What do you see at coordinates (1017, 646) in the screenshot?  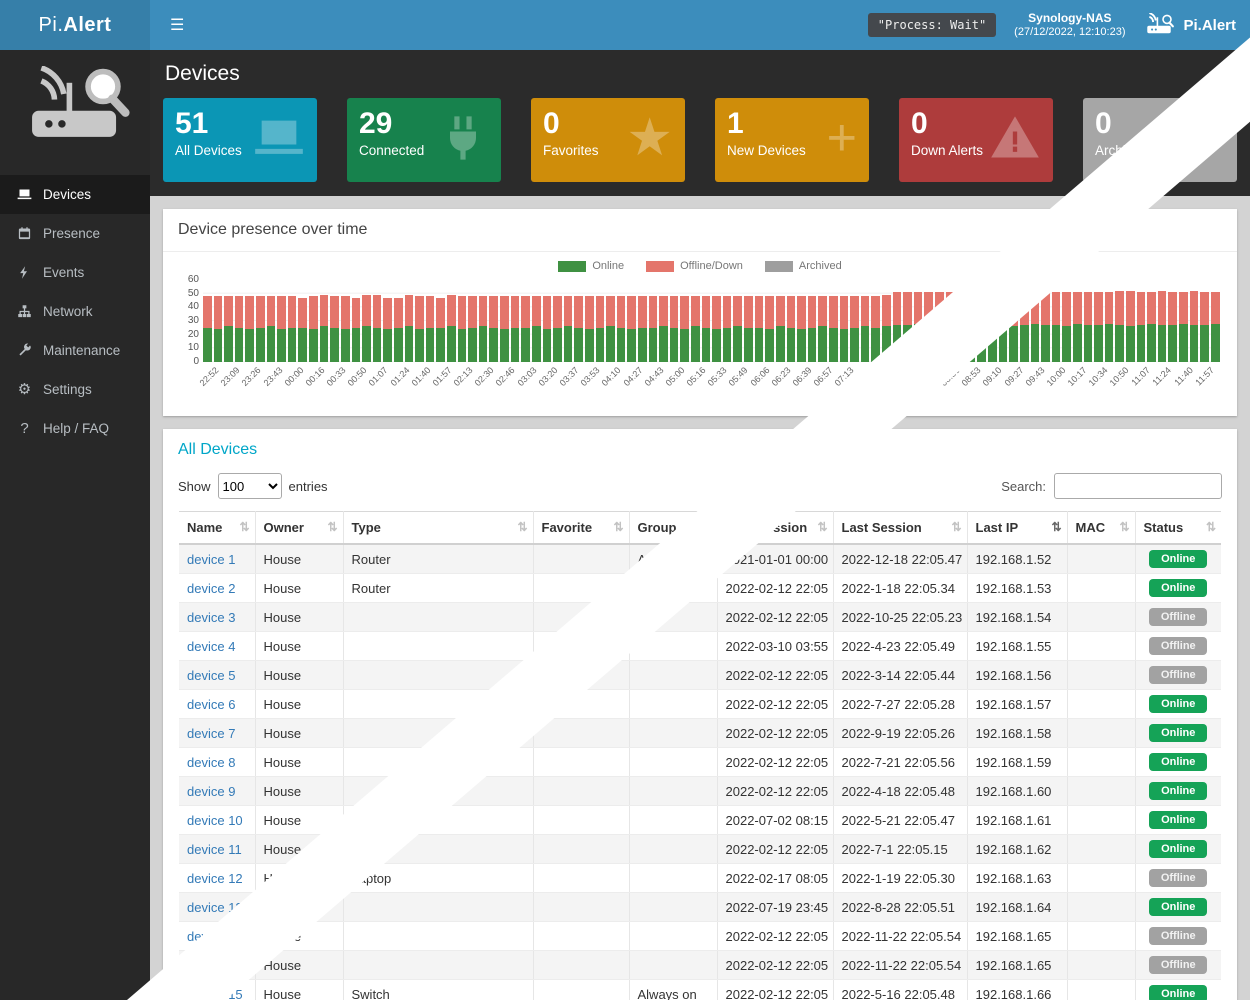 I see `cell-last-ip: 192.168.1.55` at bounding box center [1017, 646].